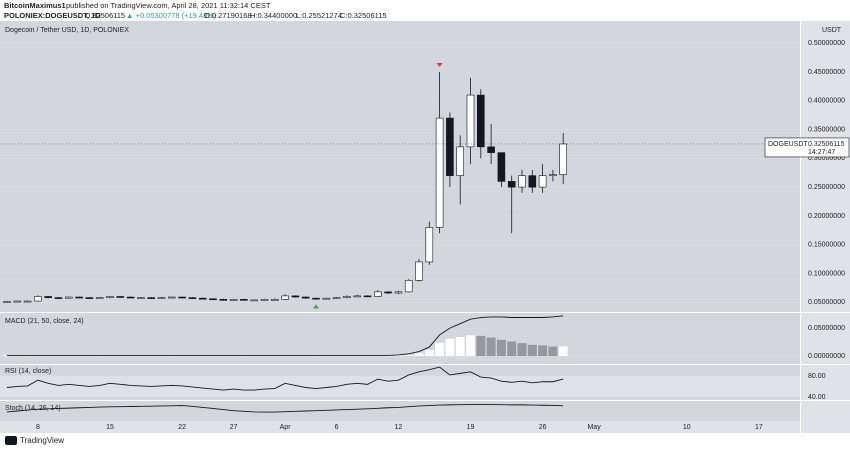 The image size is (850, 458). What do you see at coordinates (817, 397) in the screenshot?
I see `y-tick-label: 40.00` at bounding box center [817, 397].